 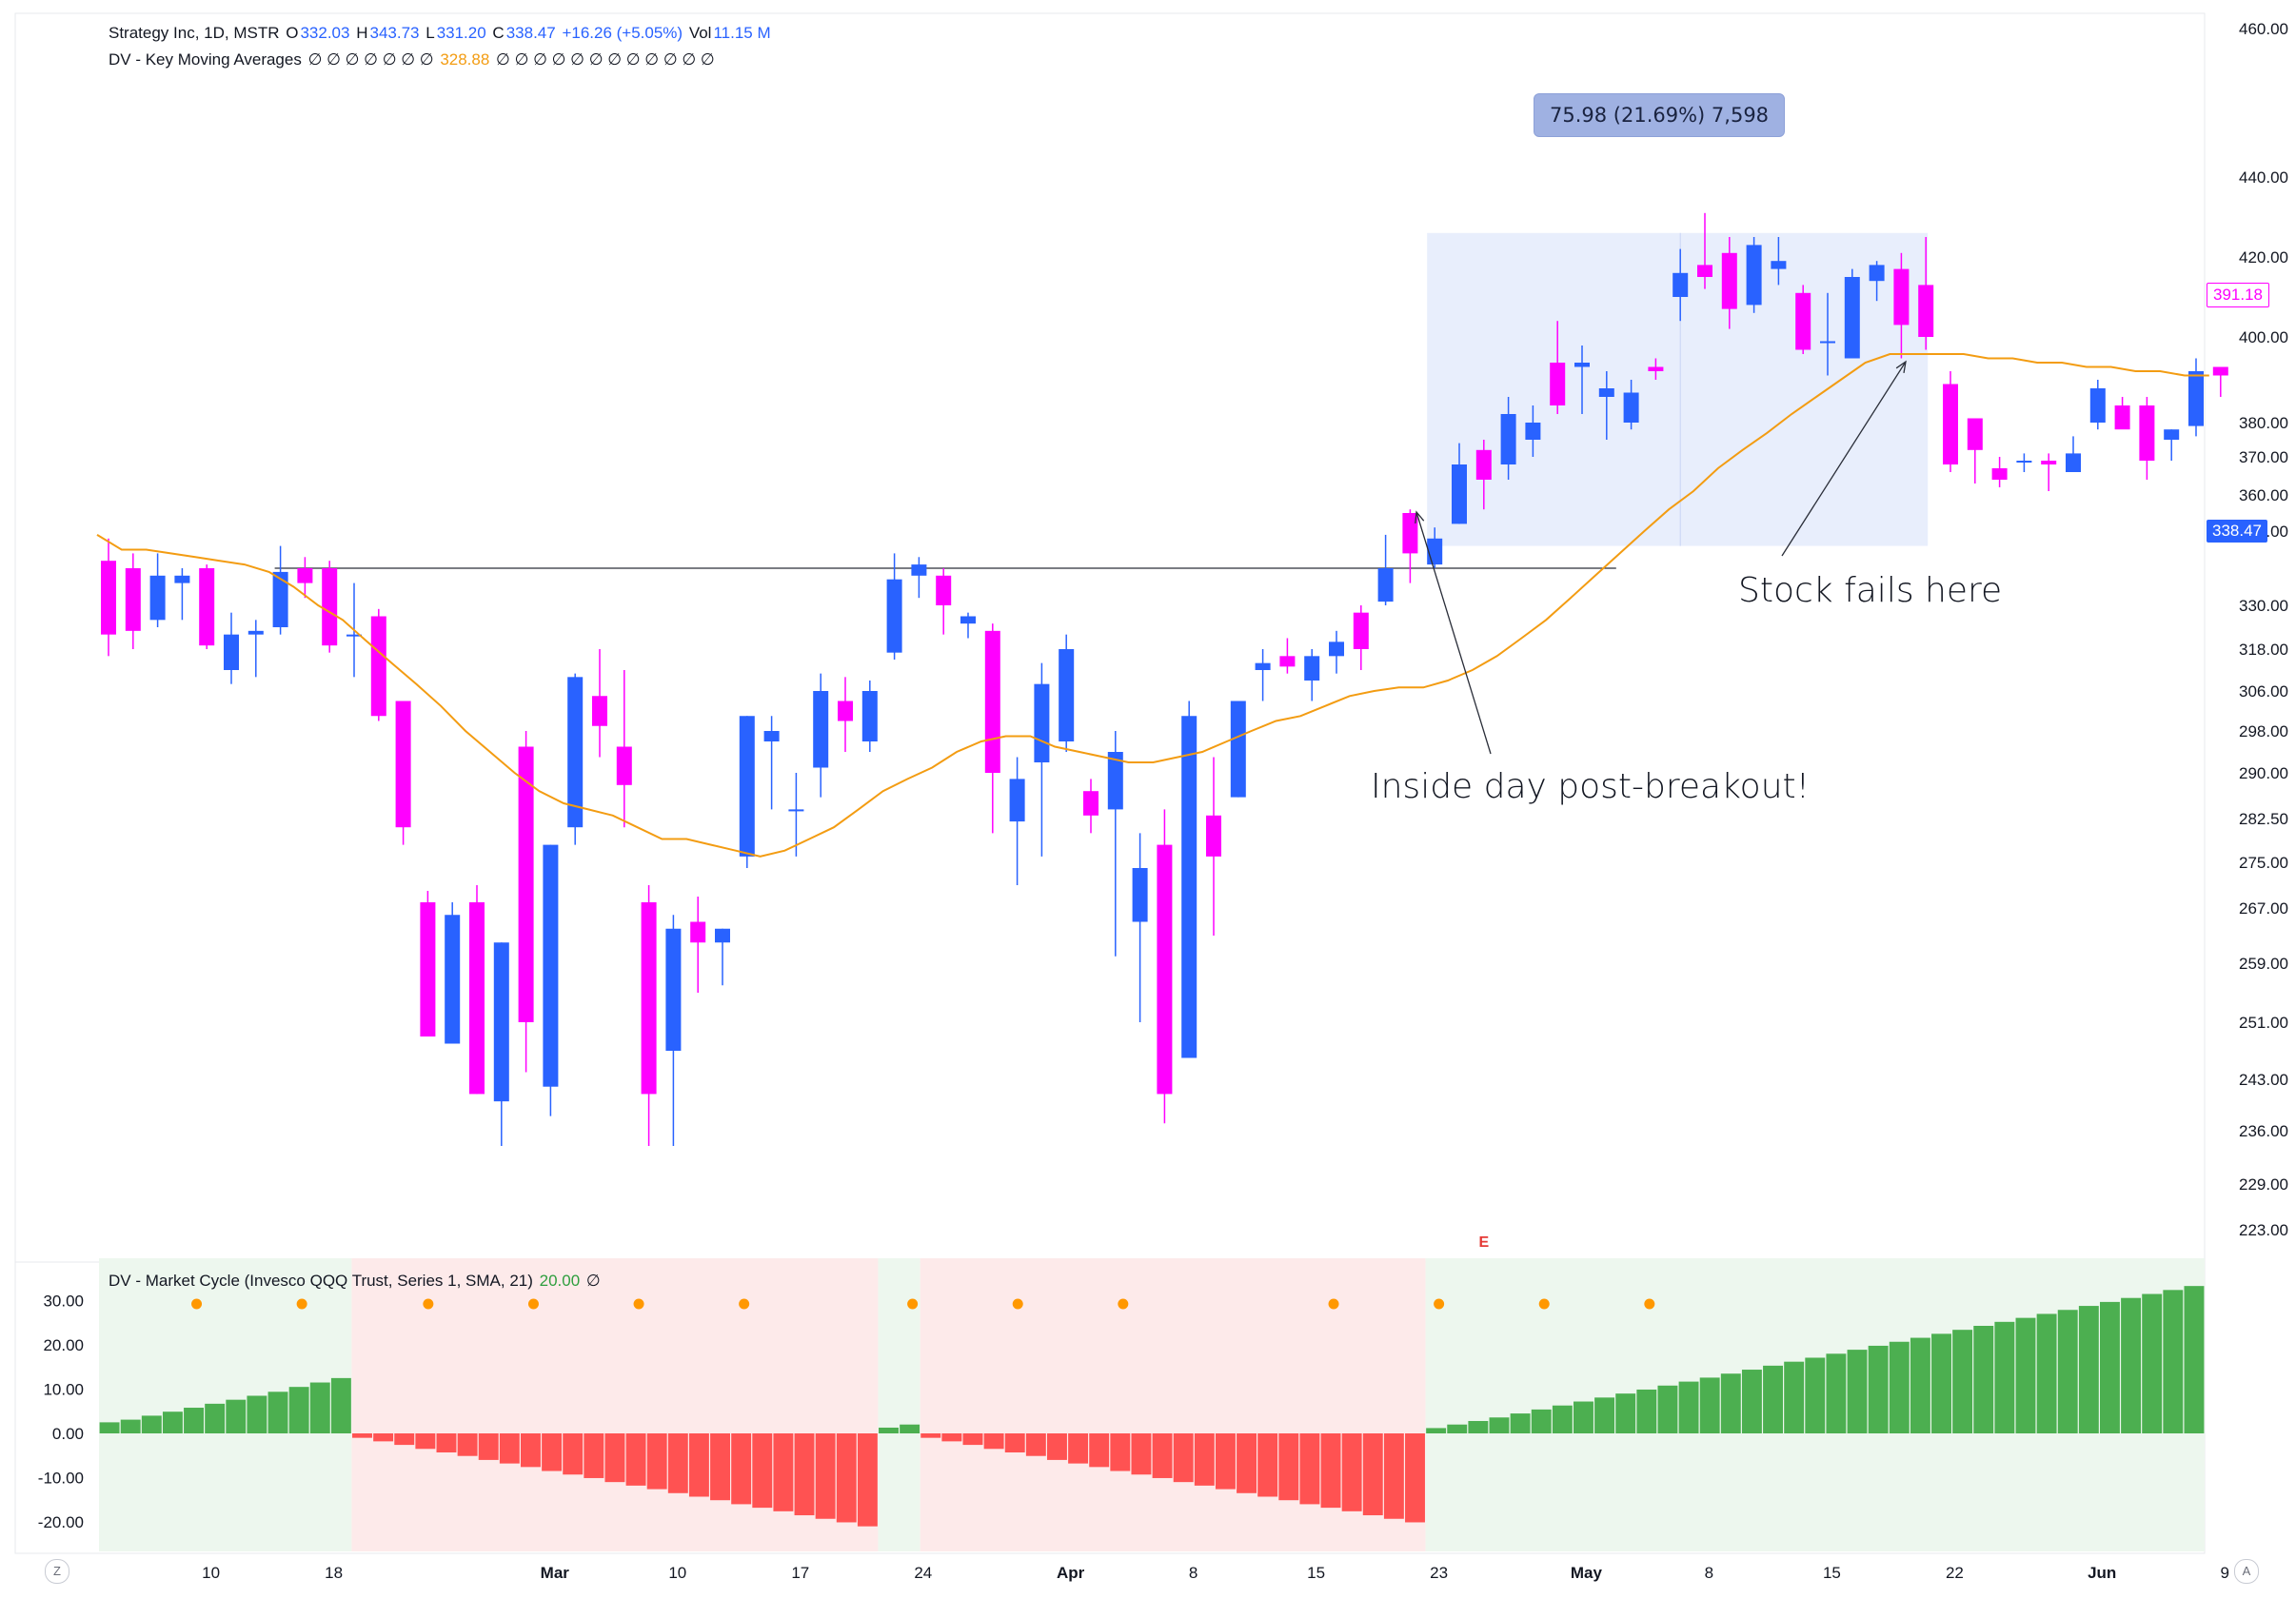 I want to click on cycle-tick-label: -20.00, so click(x=61, y=1522).